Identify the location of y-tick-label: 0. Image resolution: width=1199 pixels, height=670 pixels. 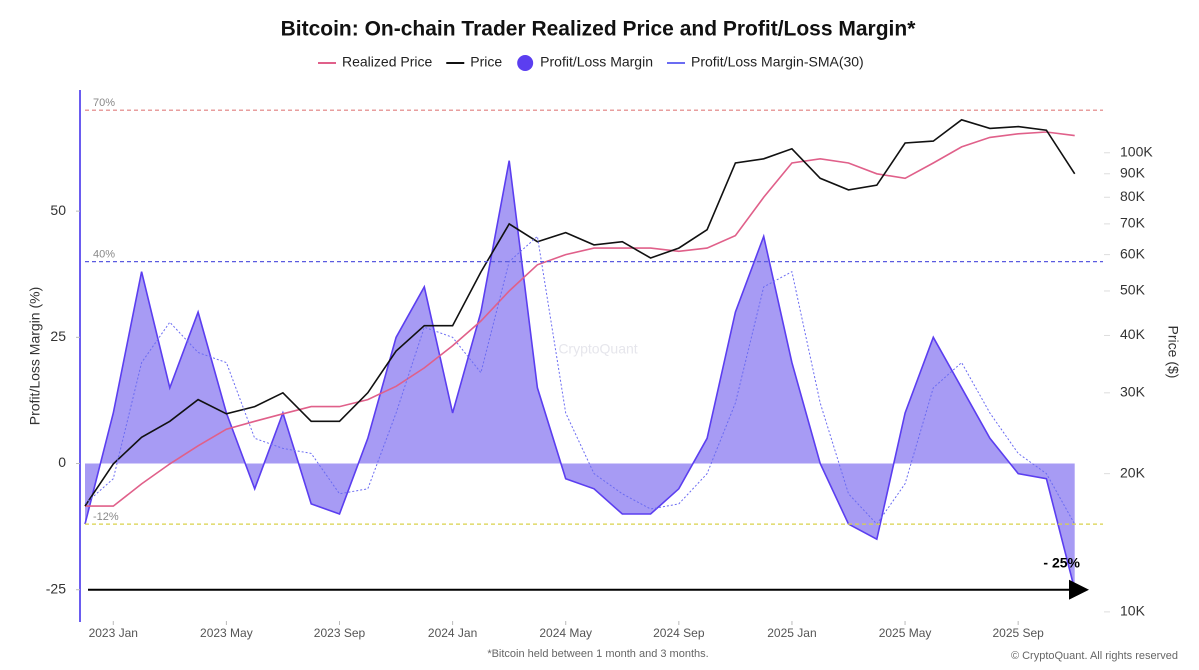
(62, 462).